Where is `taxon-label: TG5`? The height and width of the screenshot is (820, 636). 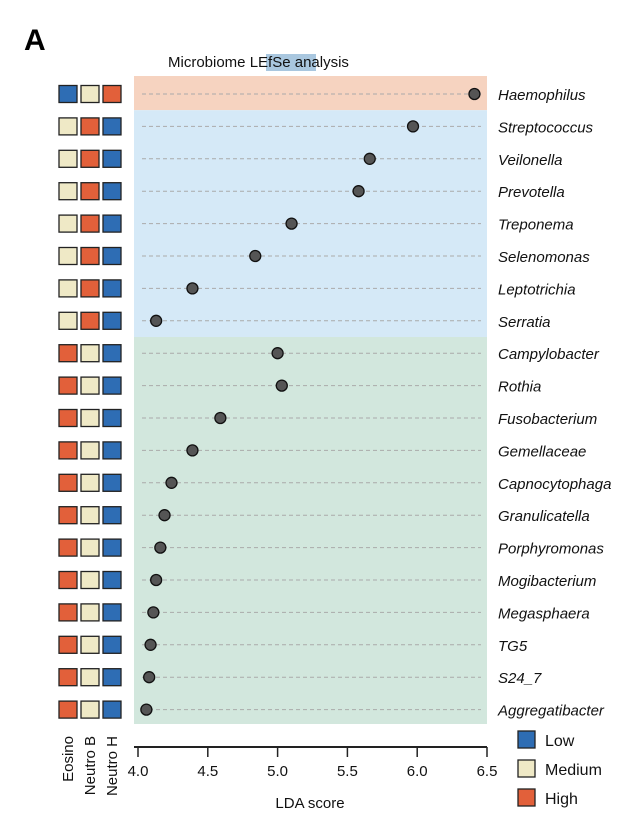 taxon-label: TG5 is located at coordinates (513, 646).